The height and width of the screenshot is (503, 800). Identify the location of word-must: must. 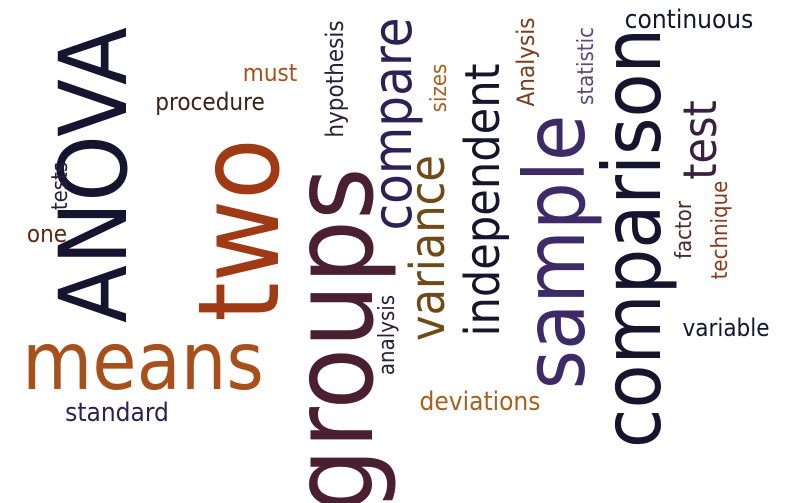
(270, 73).